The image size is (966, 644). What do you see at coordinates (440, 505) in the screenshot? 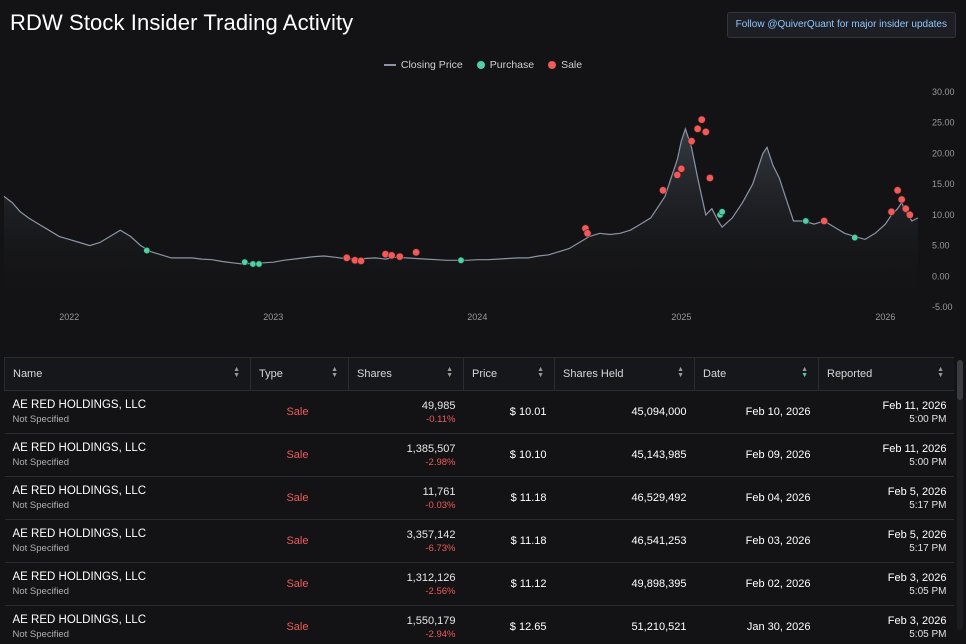
I see `shares-pct: -0.03%` at bounding box center [440, 505].